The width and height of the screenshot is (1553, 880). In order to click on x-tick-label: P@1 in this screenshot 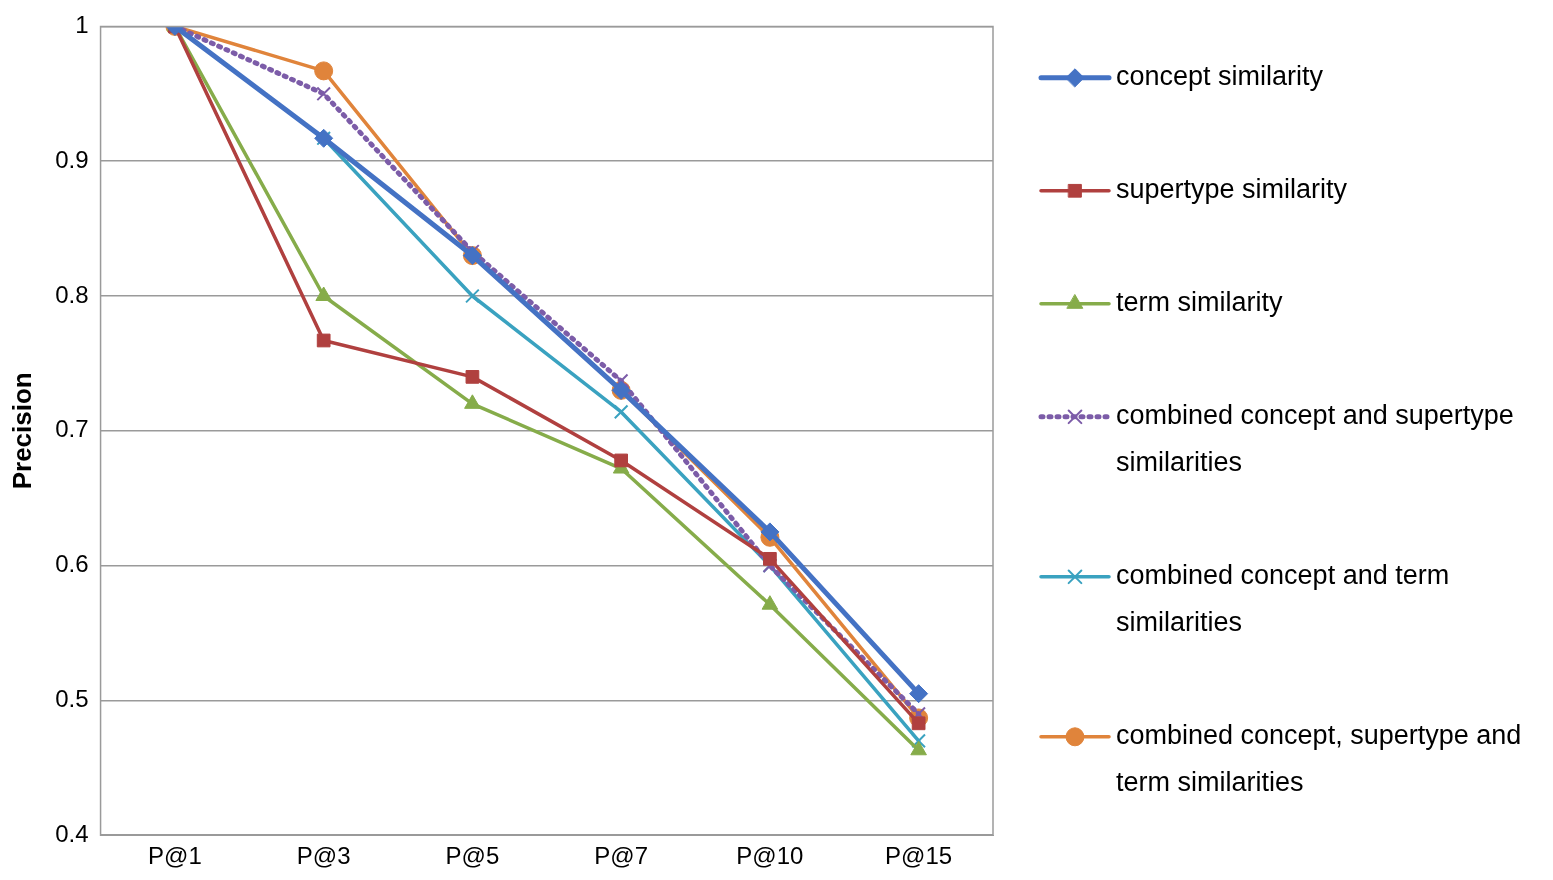, I will do `click(175, 856)`.